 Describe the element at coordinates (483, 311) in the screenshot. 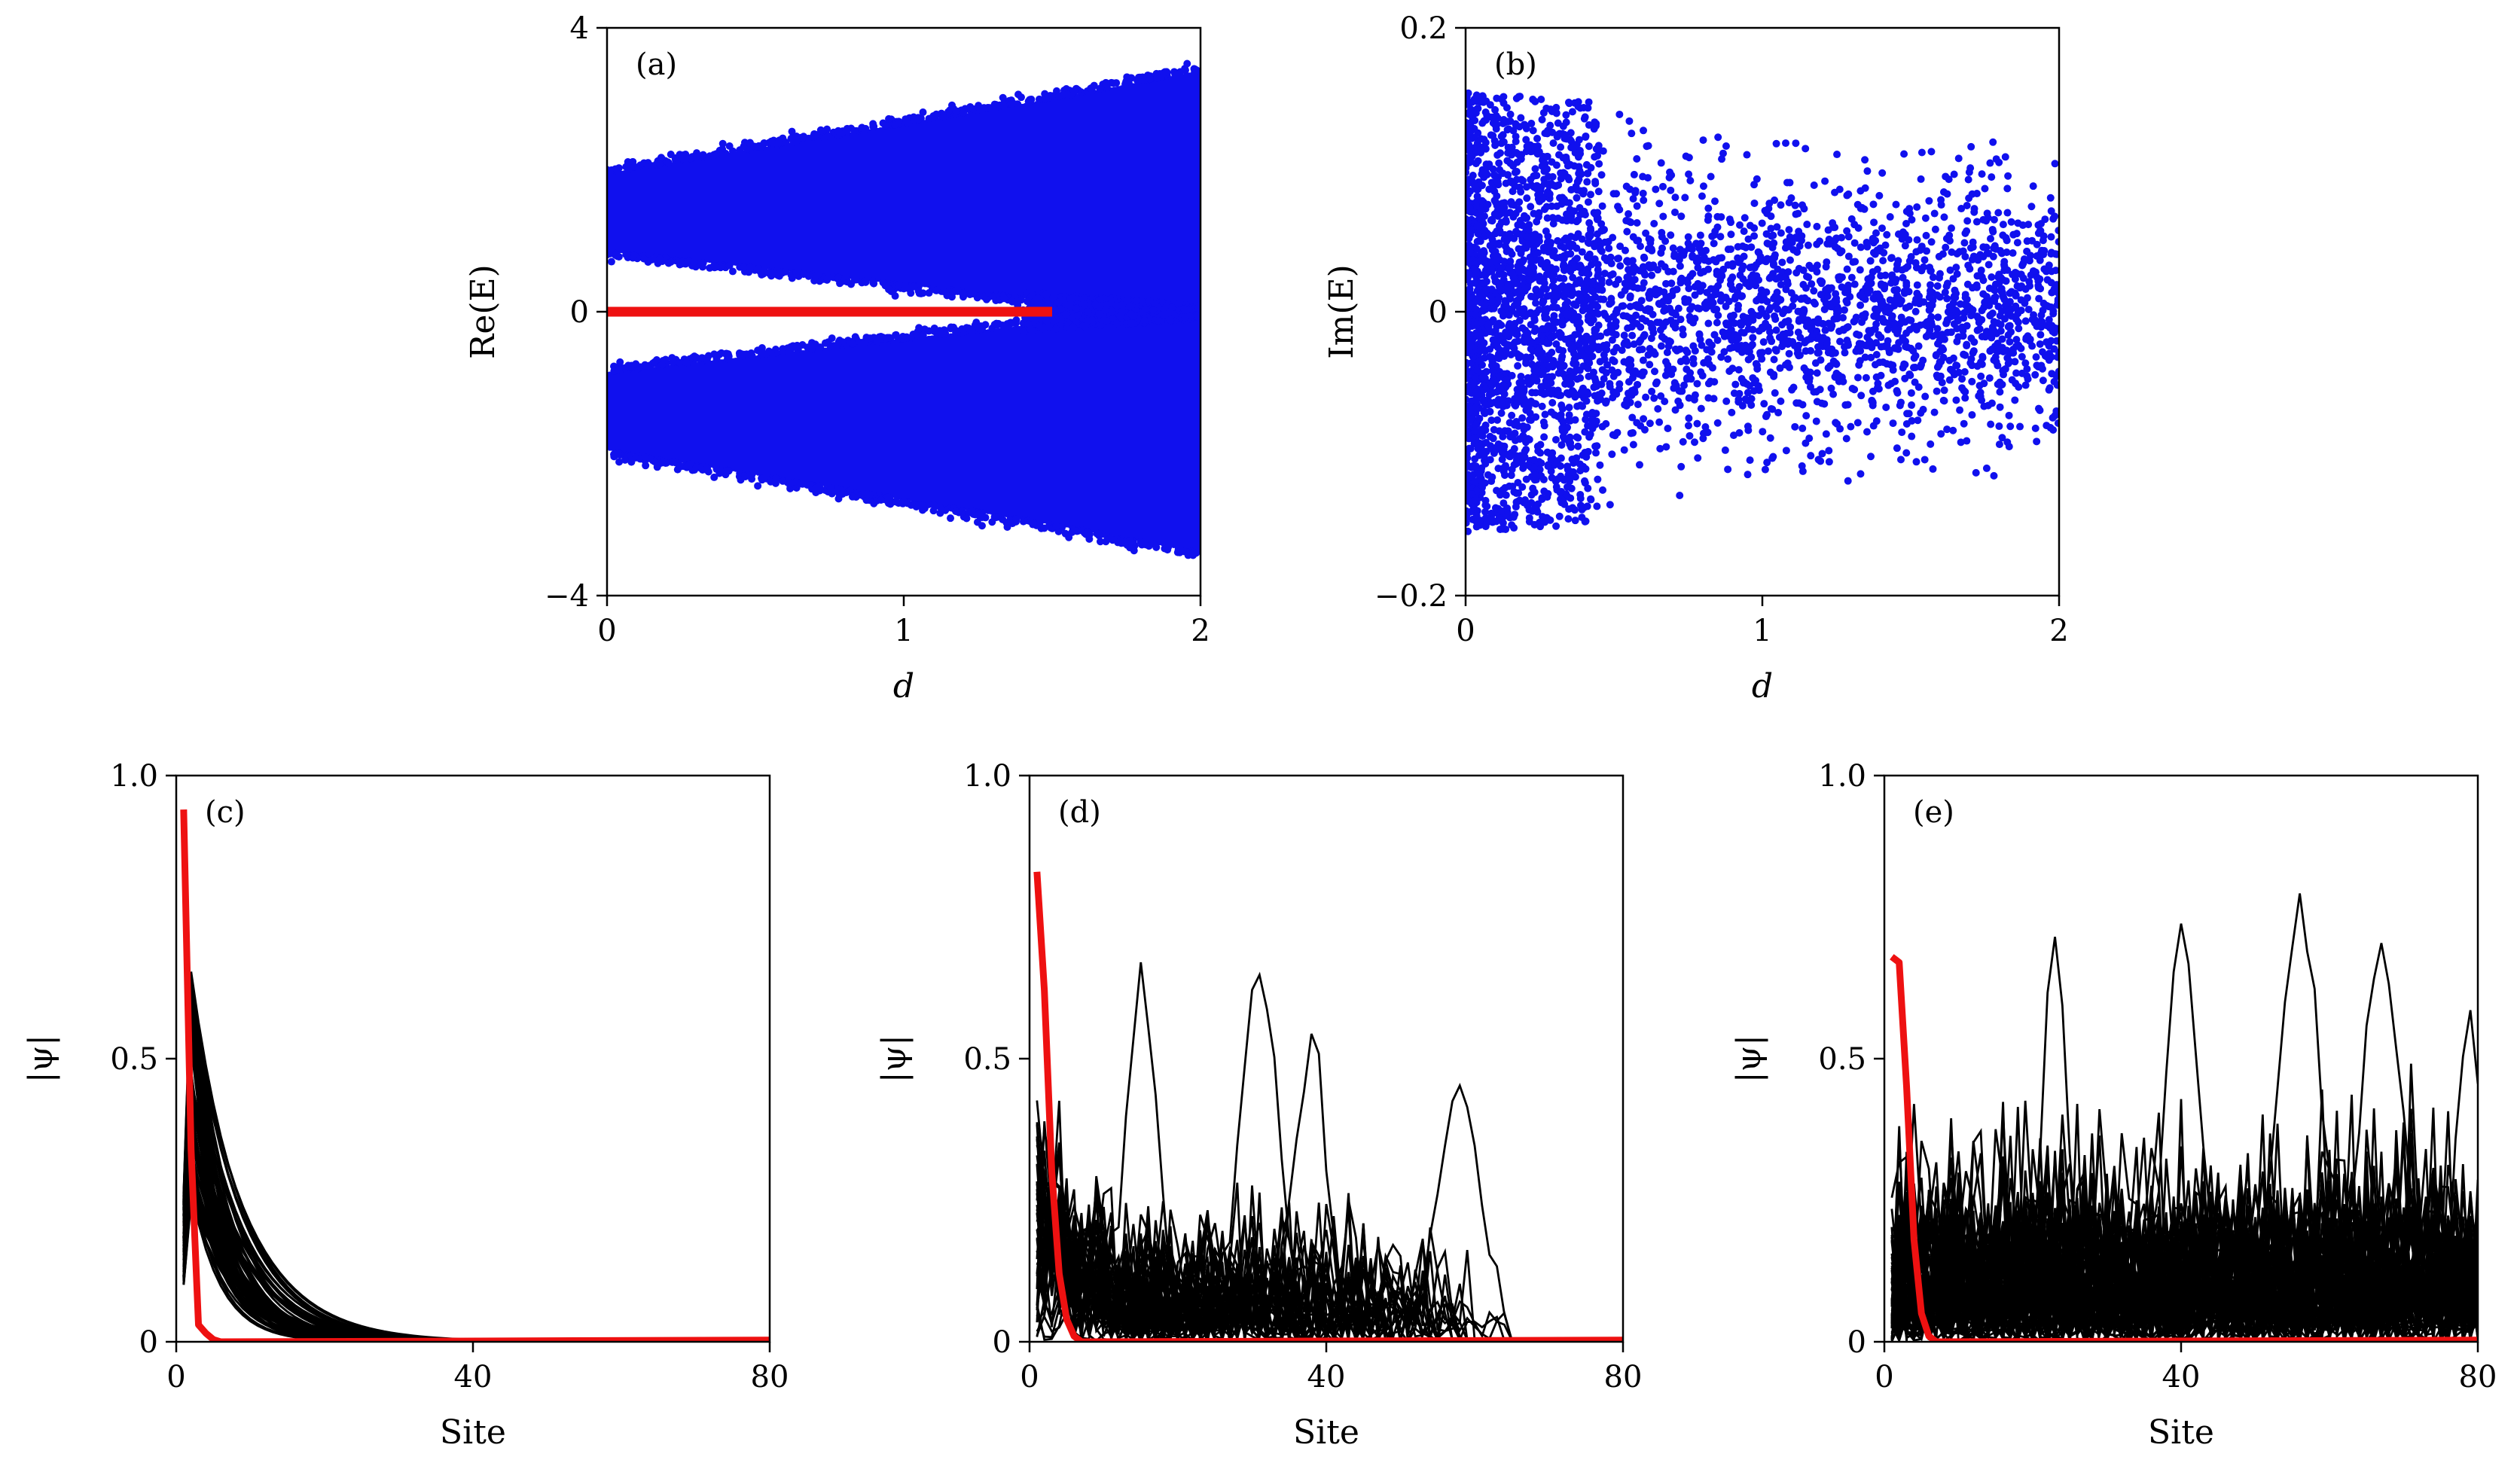

I see `y-axis-label: Re(E)` at that location.